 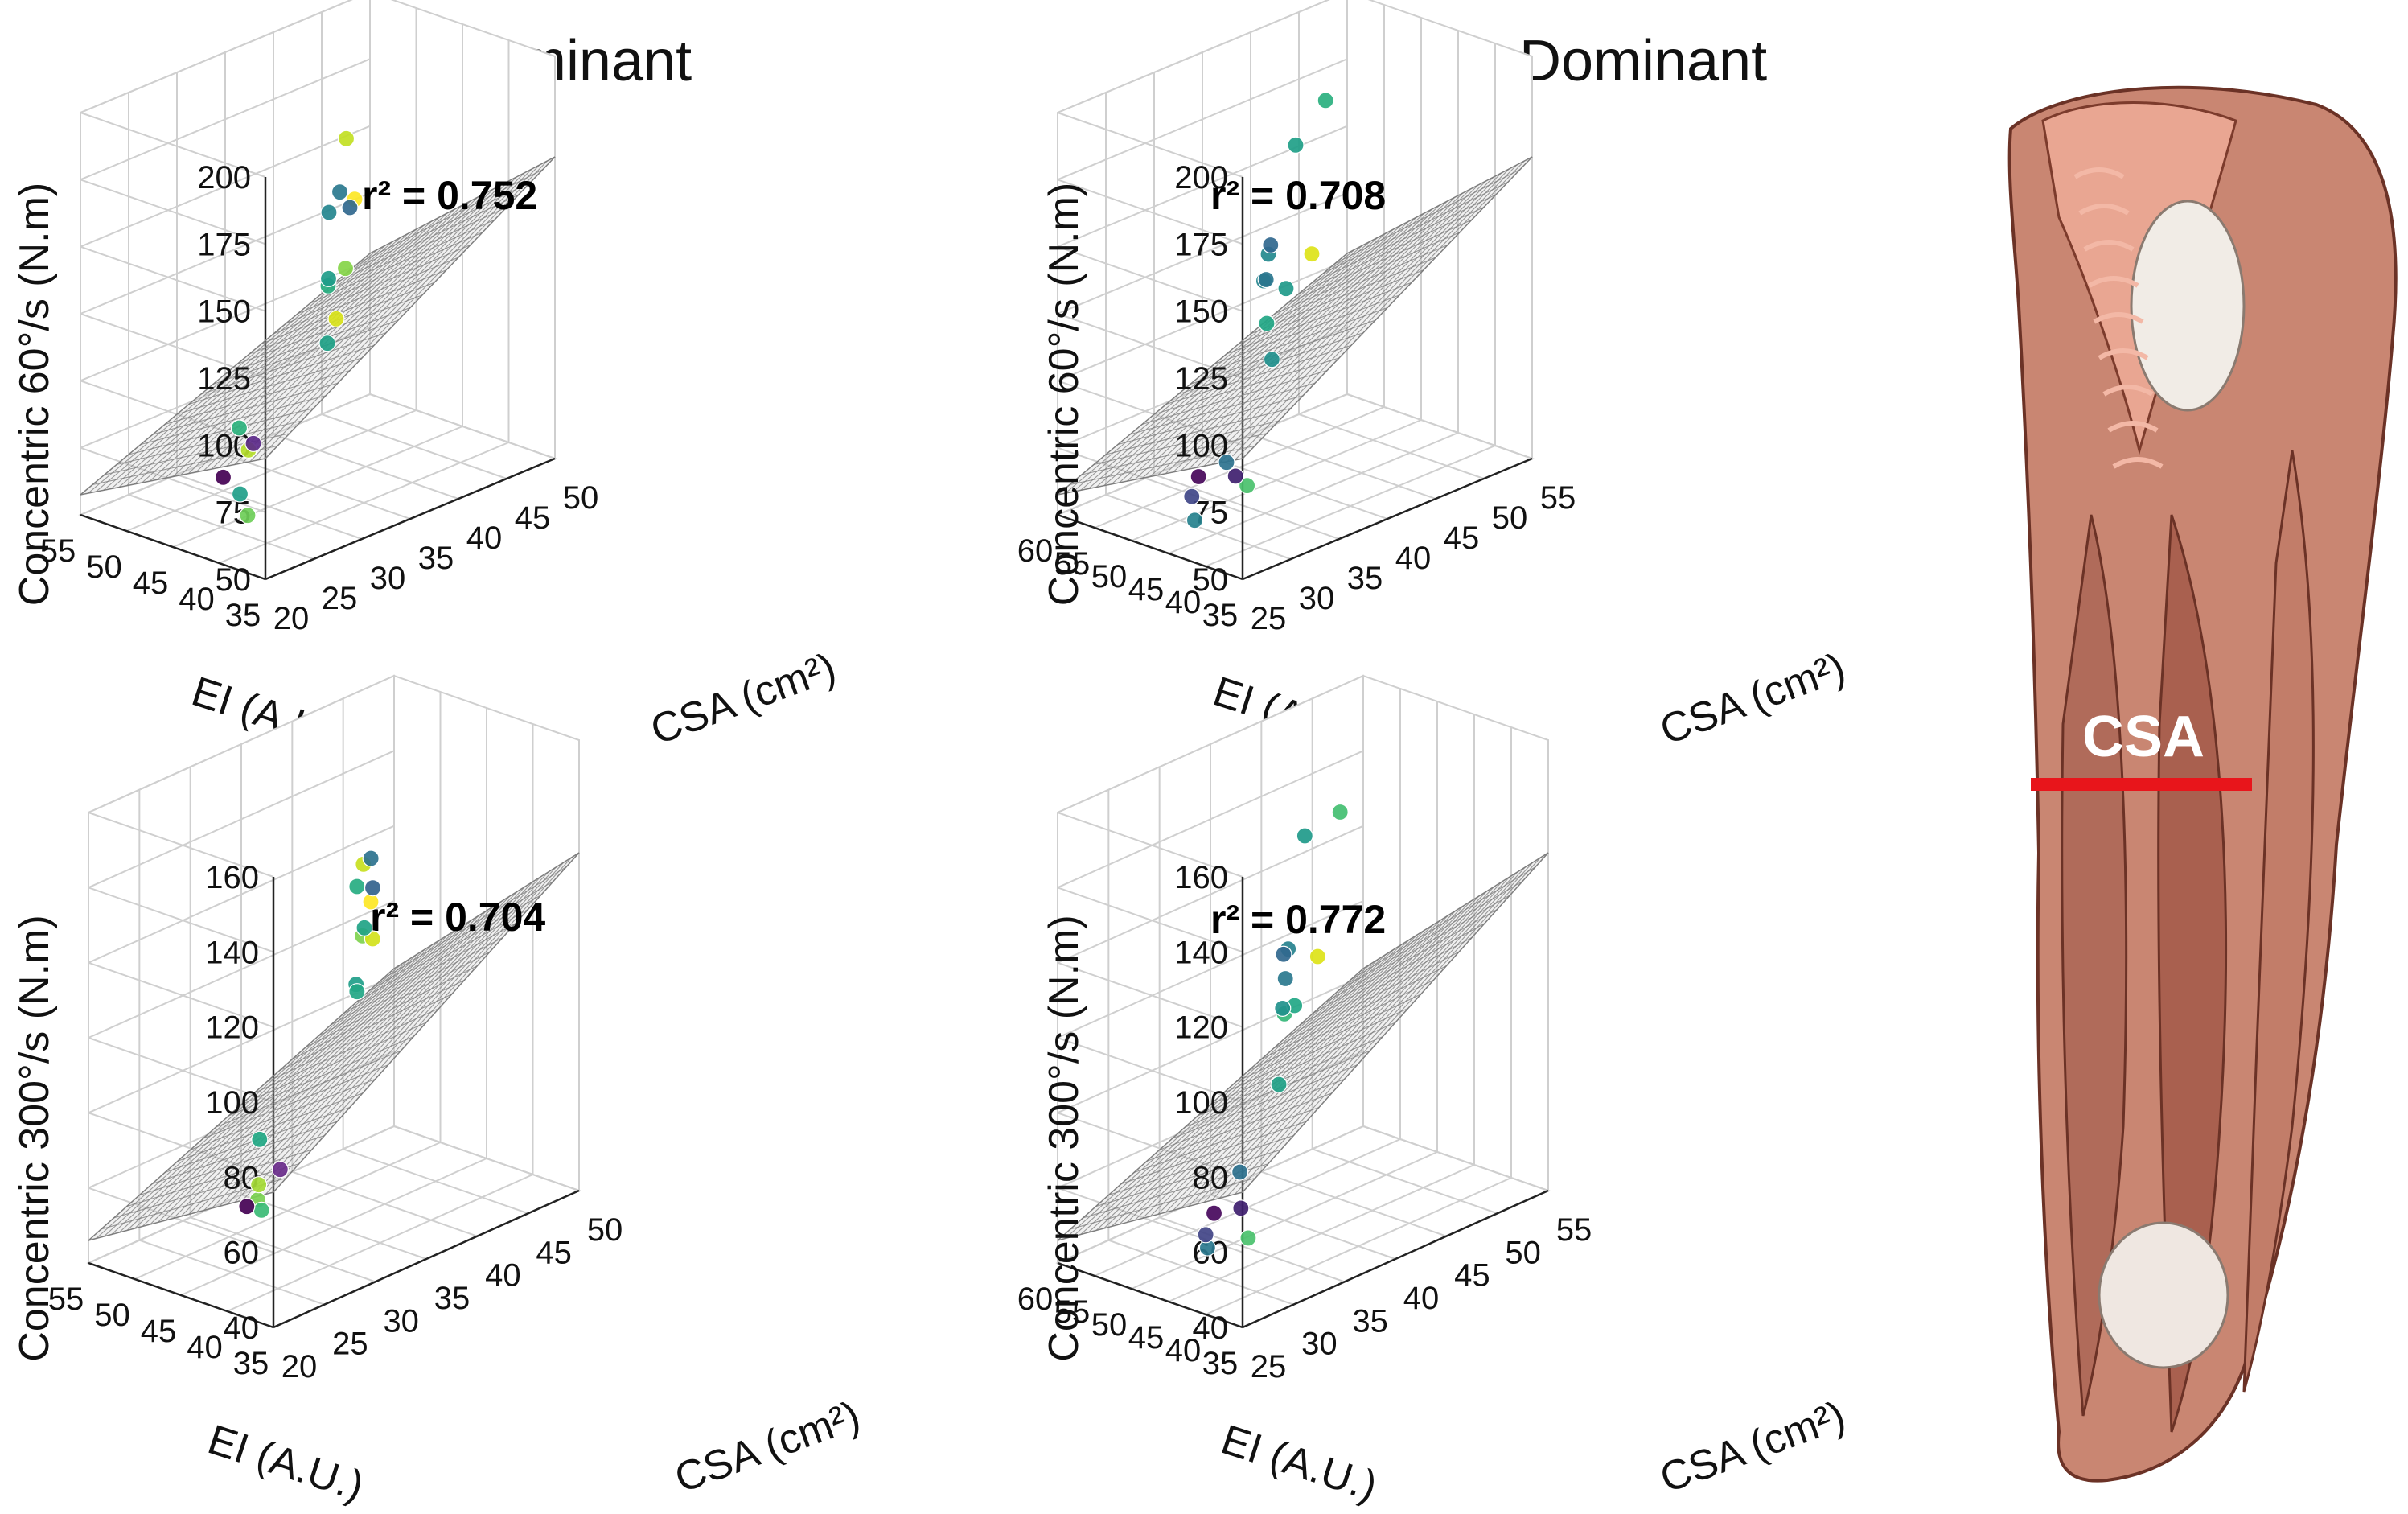 I want to click on y-tick-label: 45, so click(x=1462, y=538).